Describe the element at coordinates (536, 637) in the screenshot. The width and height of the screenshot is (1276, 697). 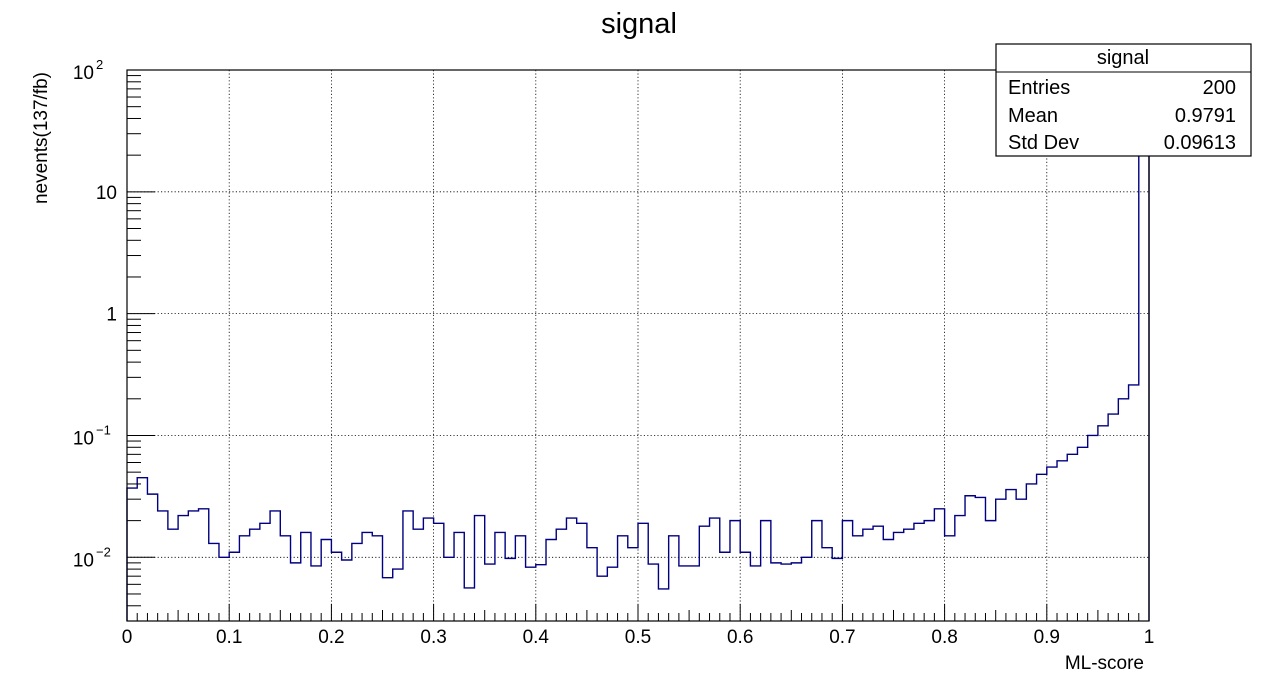
I see `x-tick-label: 0.4` at that location.